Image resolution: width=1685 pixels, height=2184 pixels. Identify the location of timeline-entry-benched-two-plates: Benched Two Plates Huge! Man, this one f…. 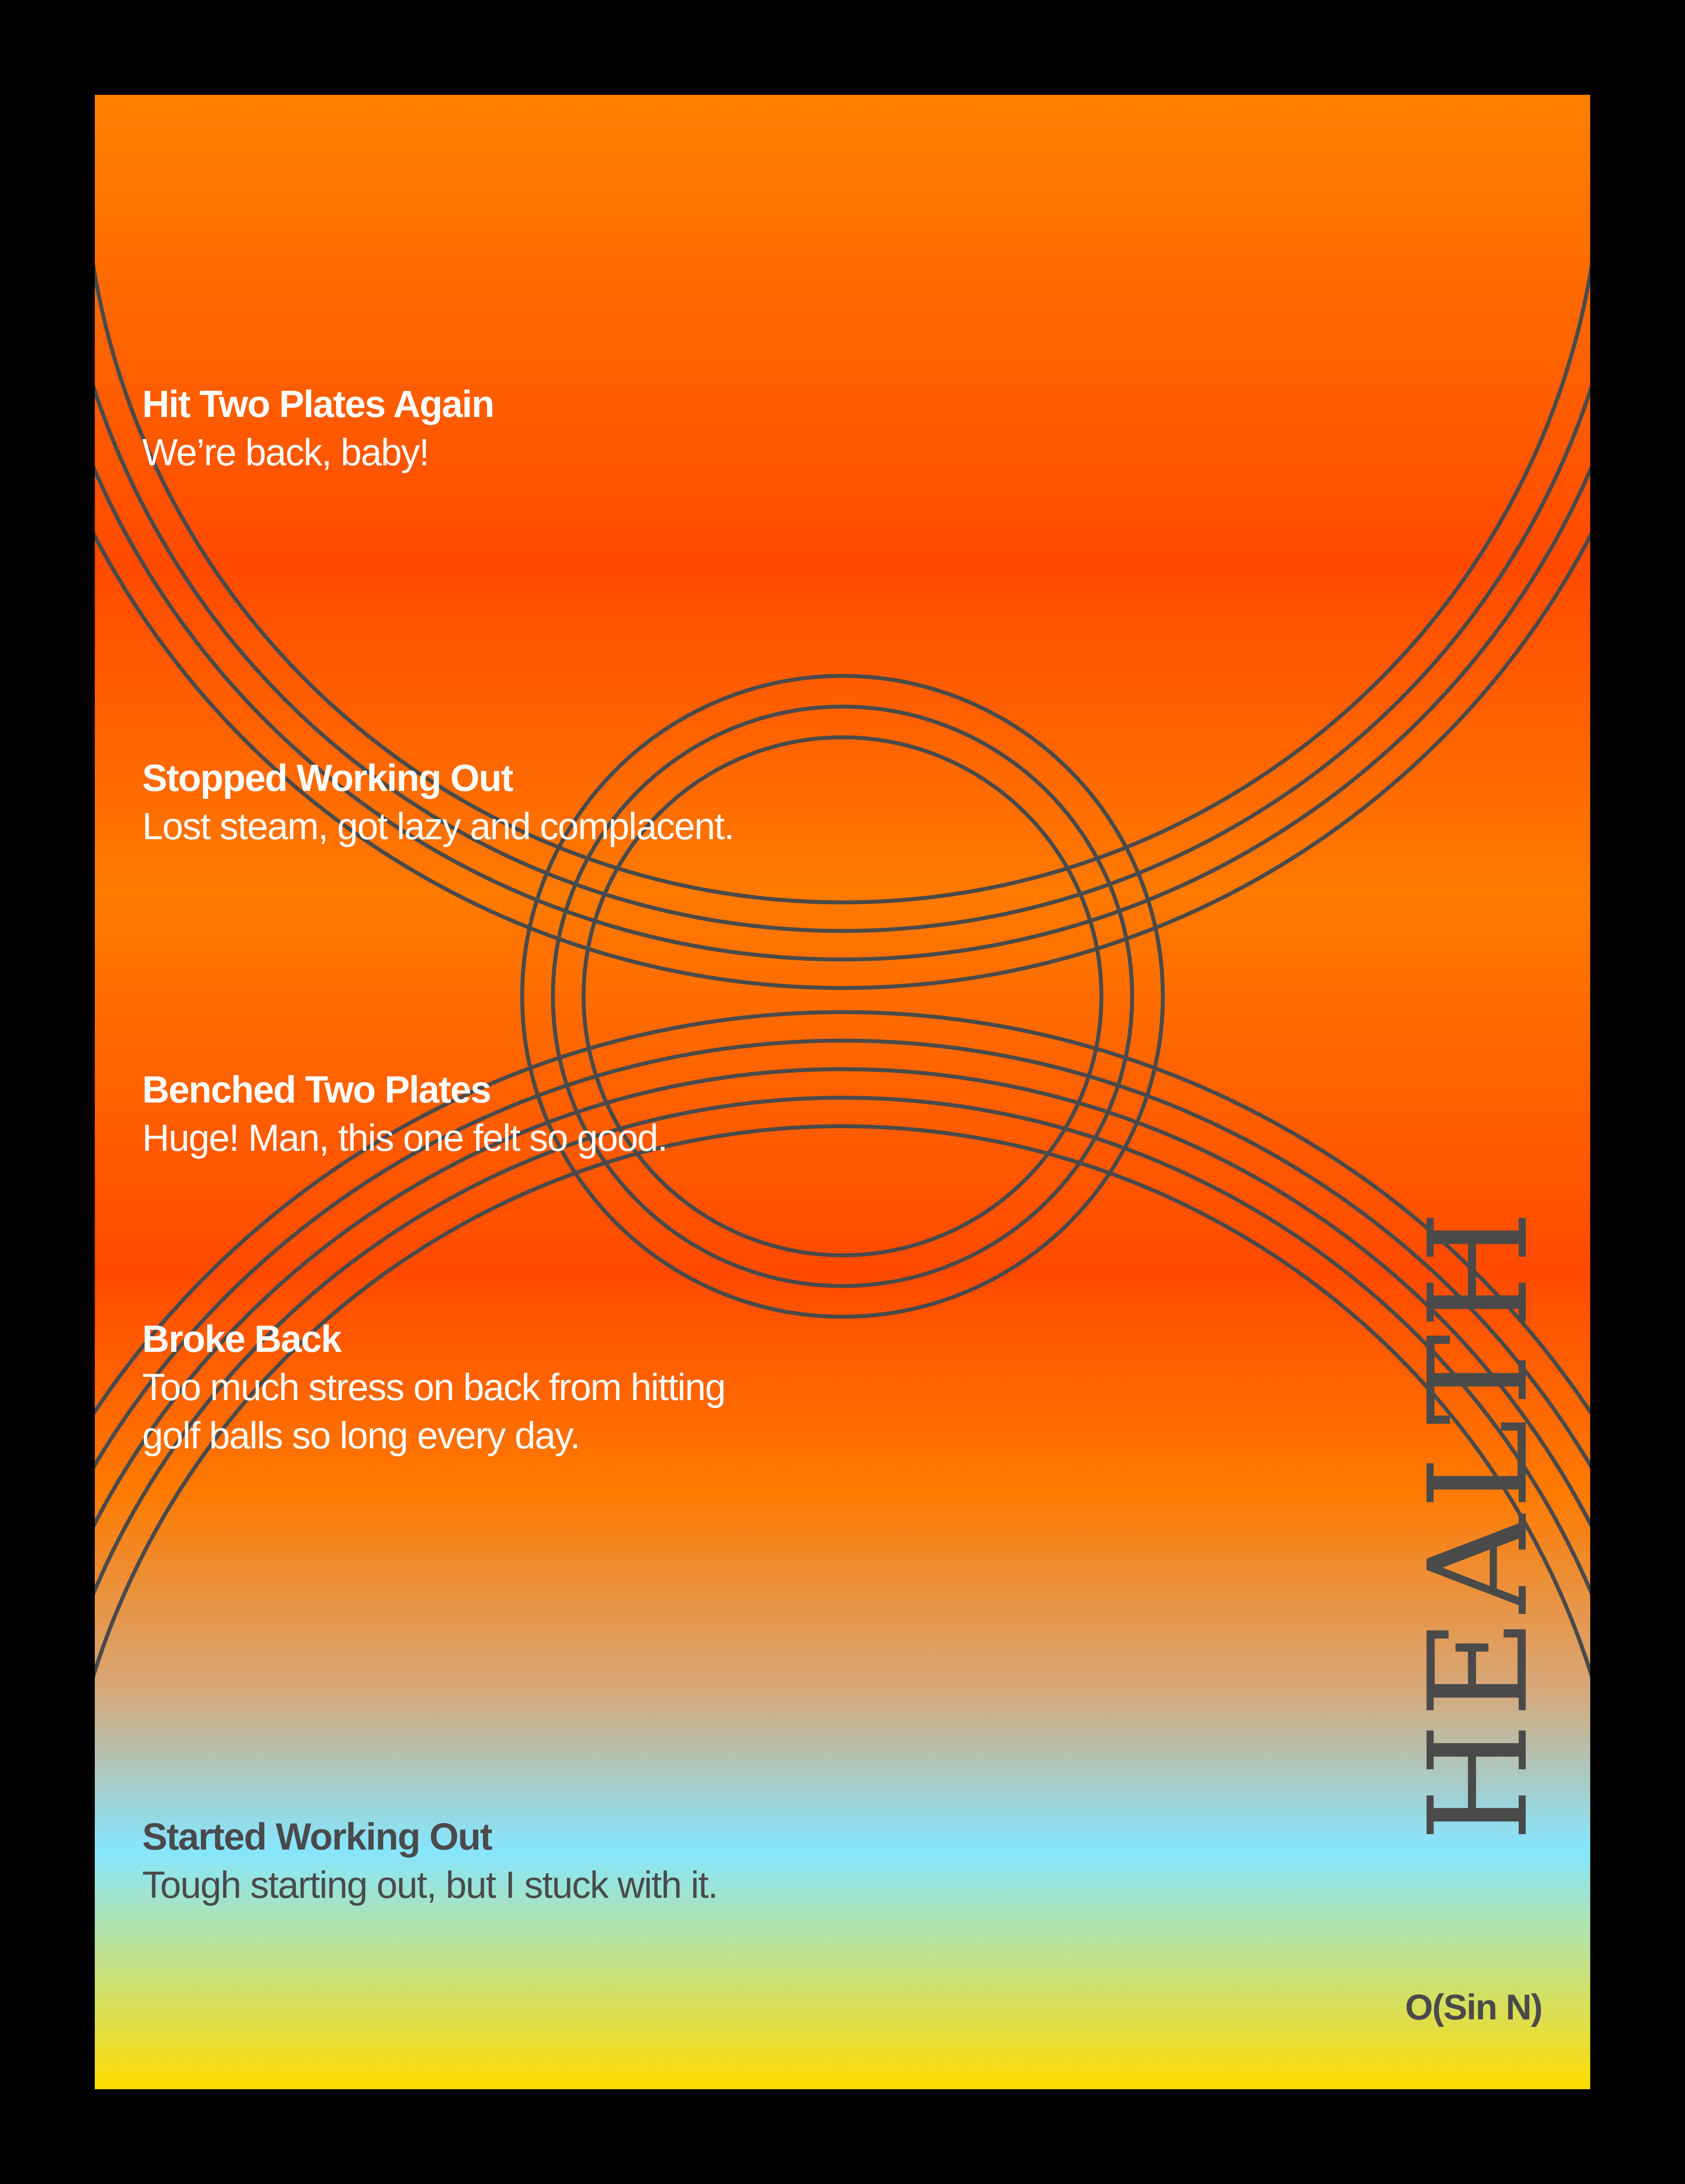
(405, 1114).